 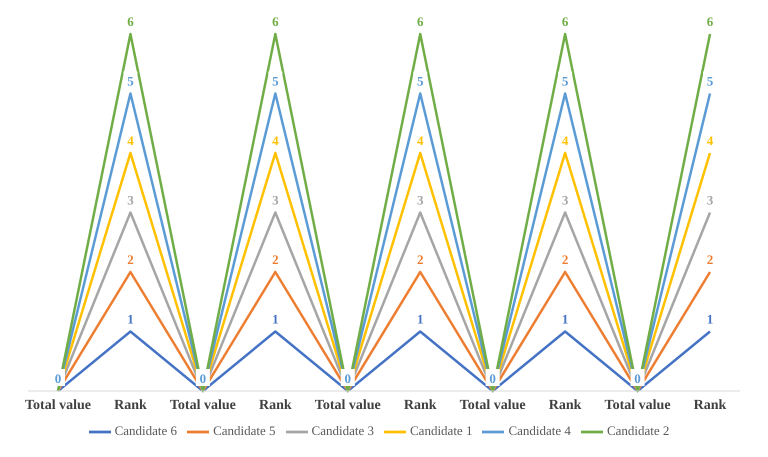 I want to click on legend-label: Candidate 3, so click(x=343, y=430).